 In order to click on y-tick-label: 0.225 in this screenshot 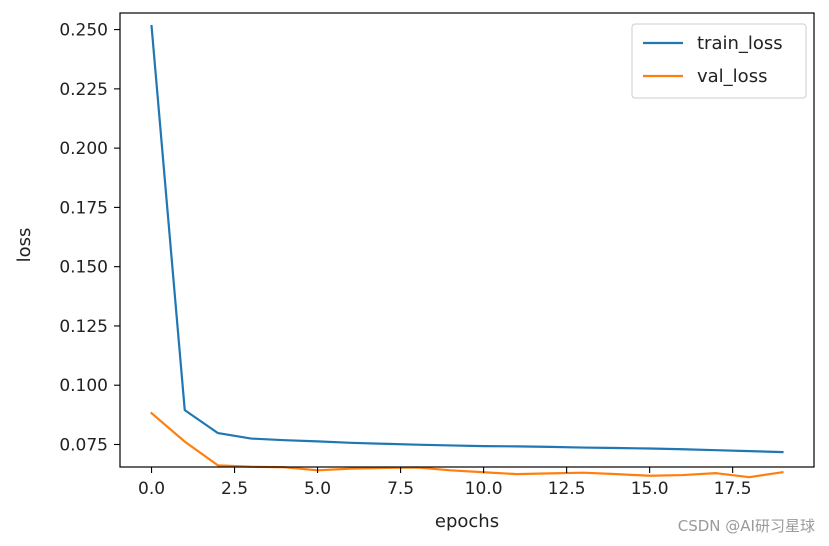, I will do `click(83, 90)`.